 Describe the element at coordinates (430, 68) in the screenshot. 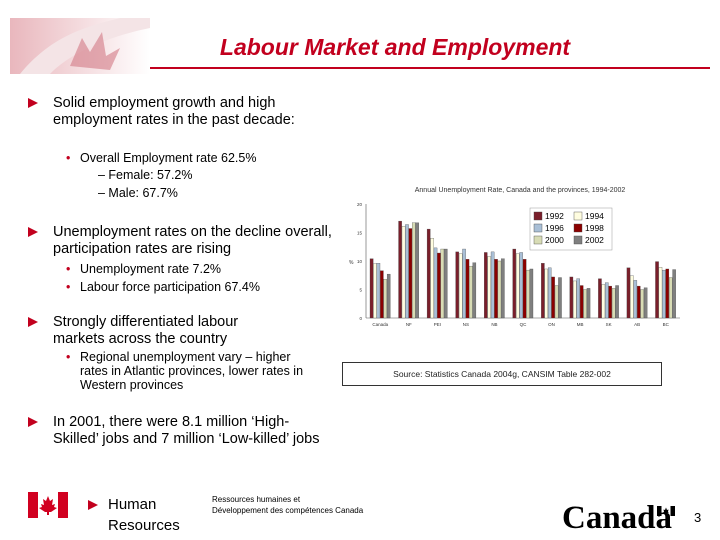

I see `title-divider` at that location.